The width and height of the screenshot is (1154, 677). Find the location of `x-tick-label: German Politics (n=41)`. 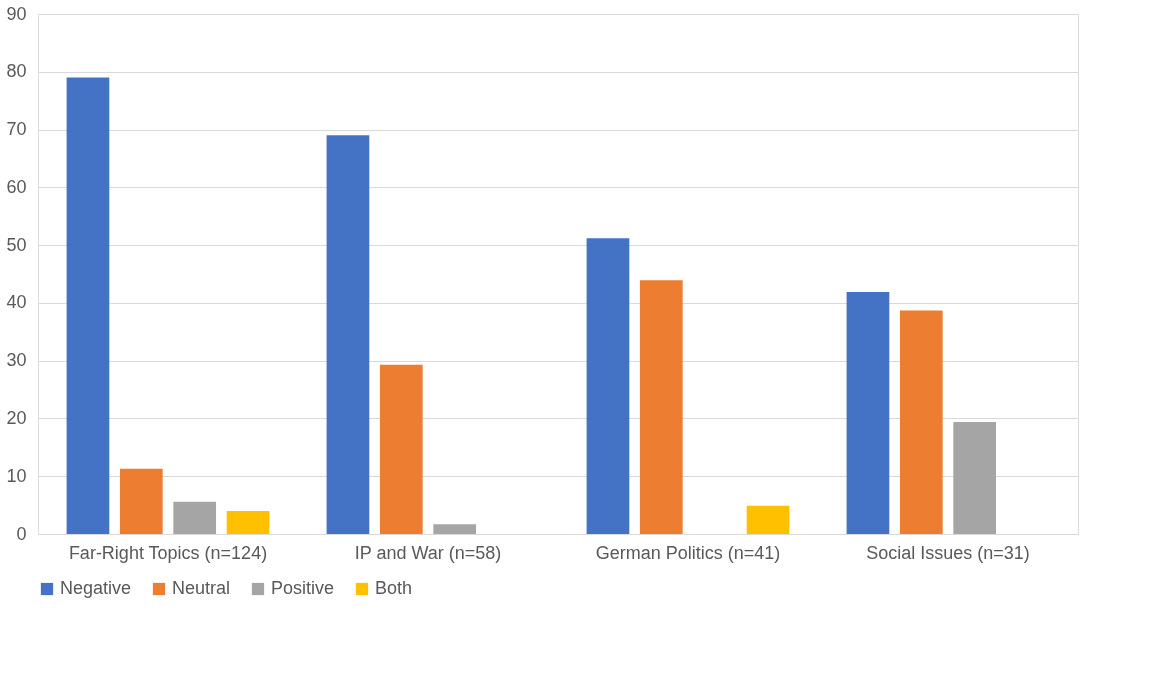

x-tick-label: German Politics (n=41) is located at coordinates (688, 552).